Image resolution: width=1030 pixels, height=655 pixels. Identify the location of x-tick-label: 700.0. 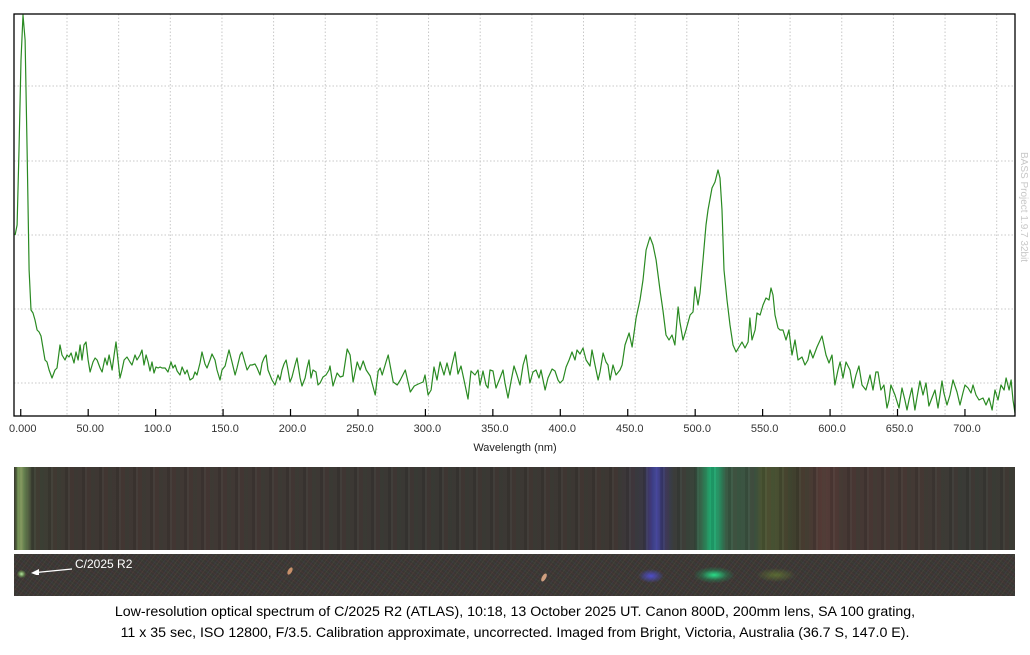
(967, 429).